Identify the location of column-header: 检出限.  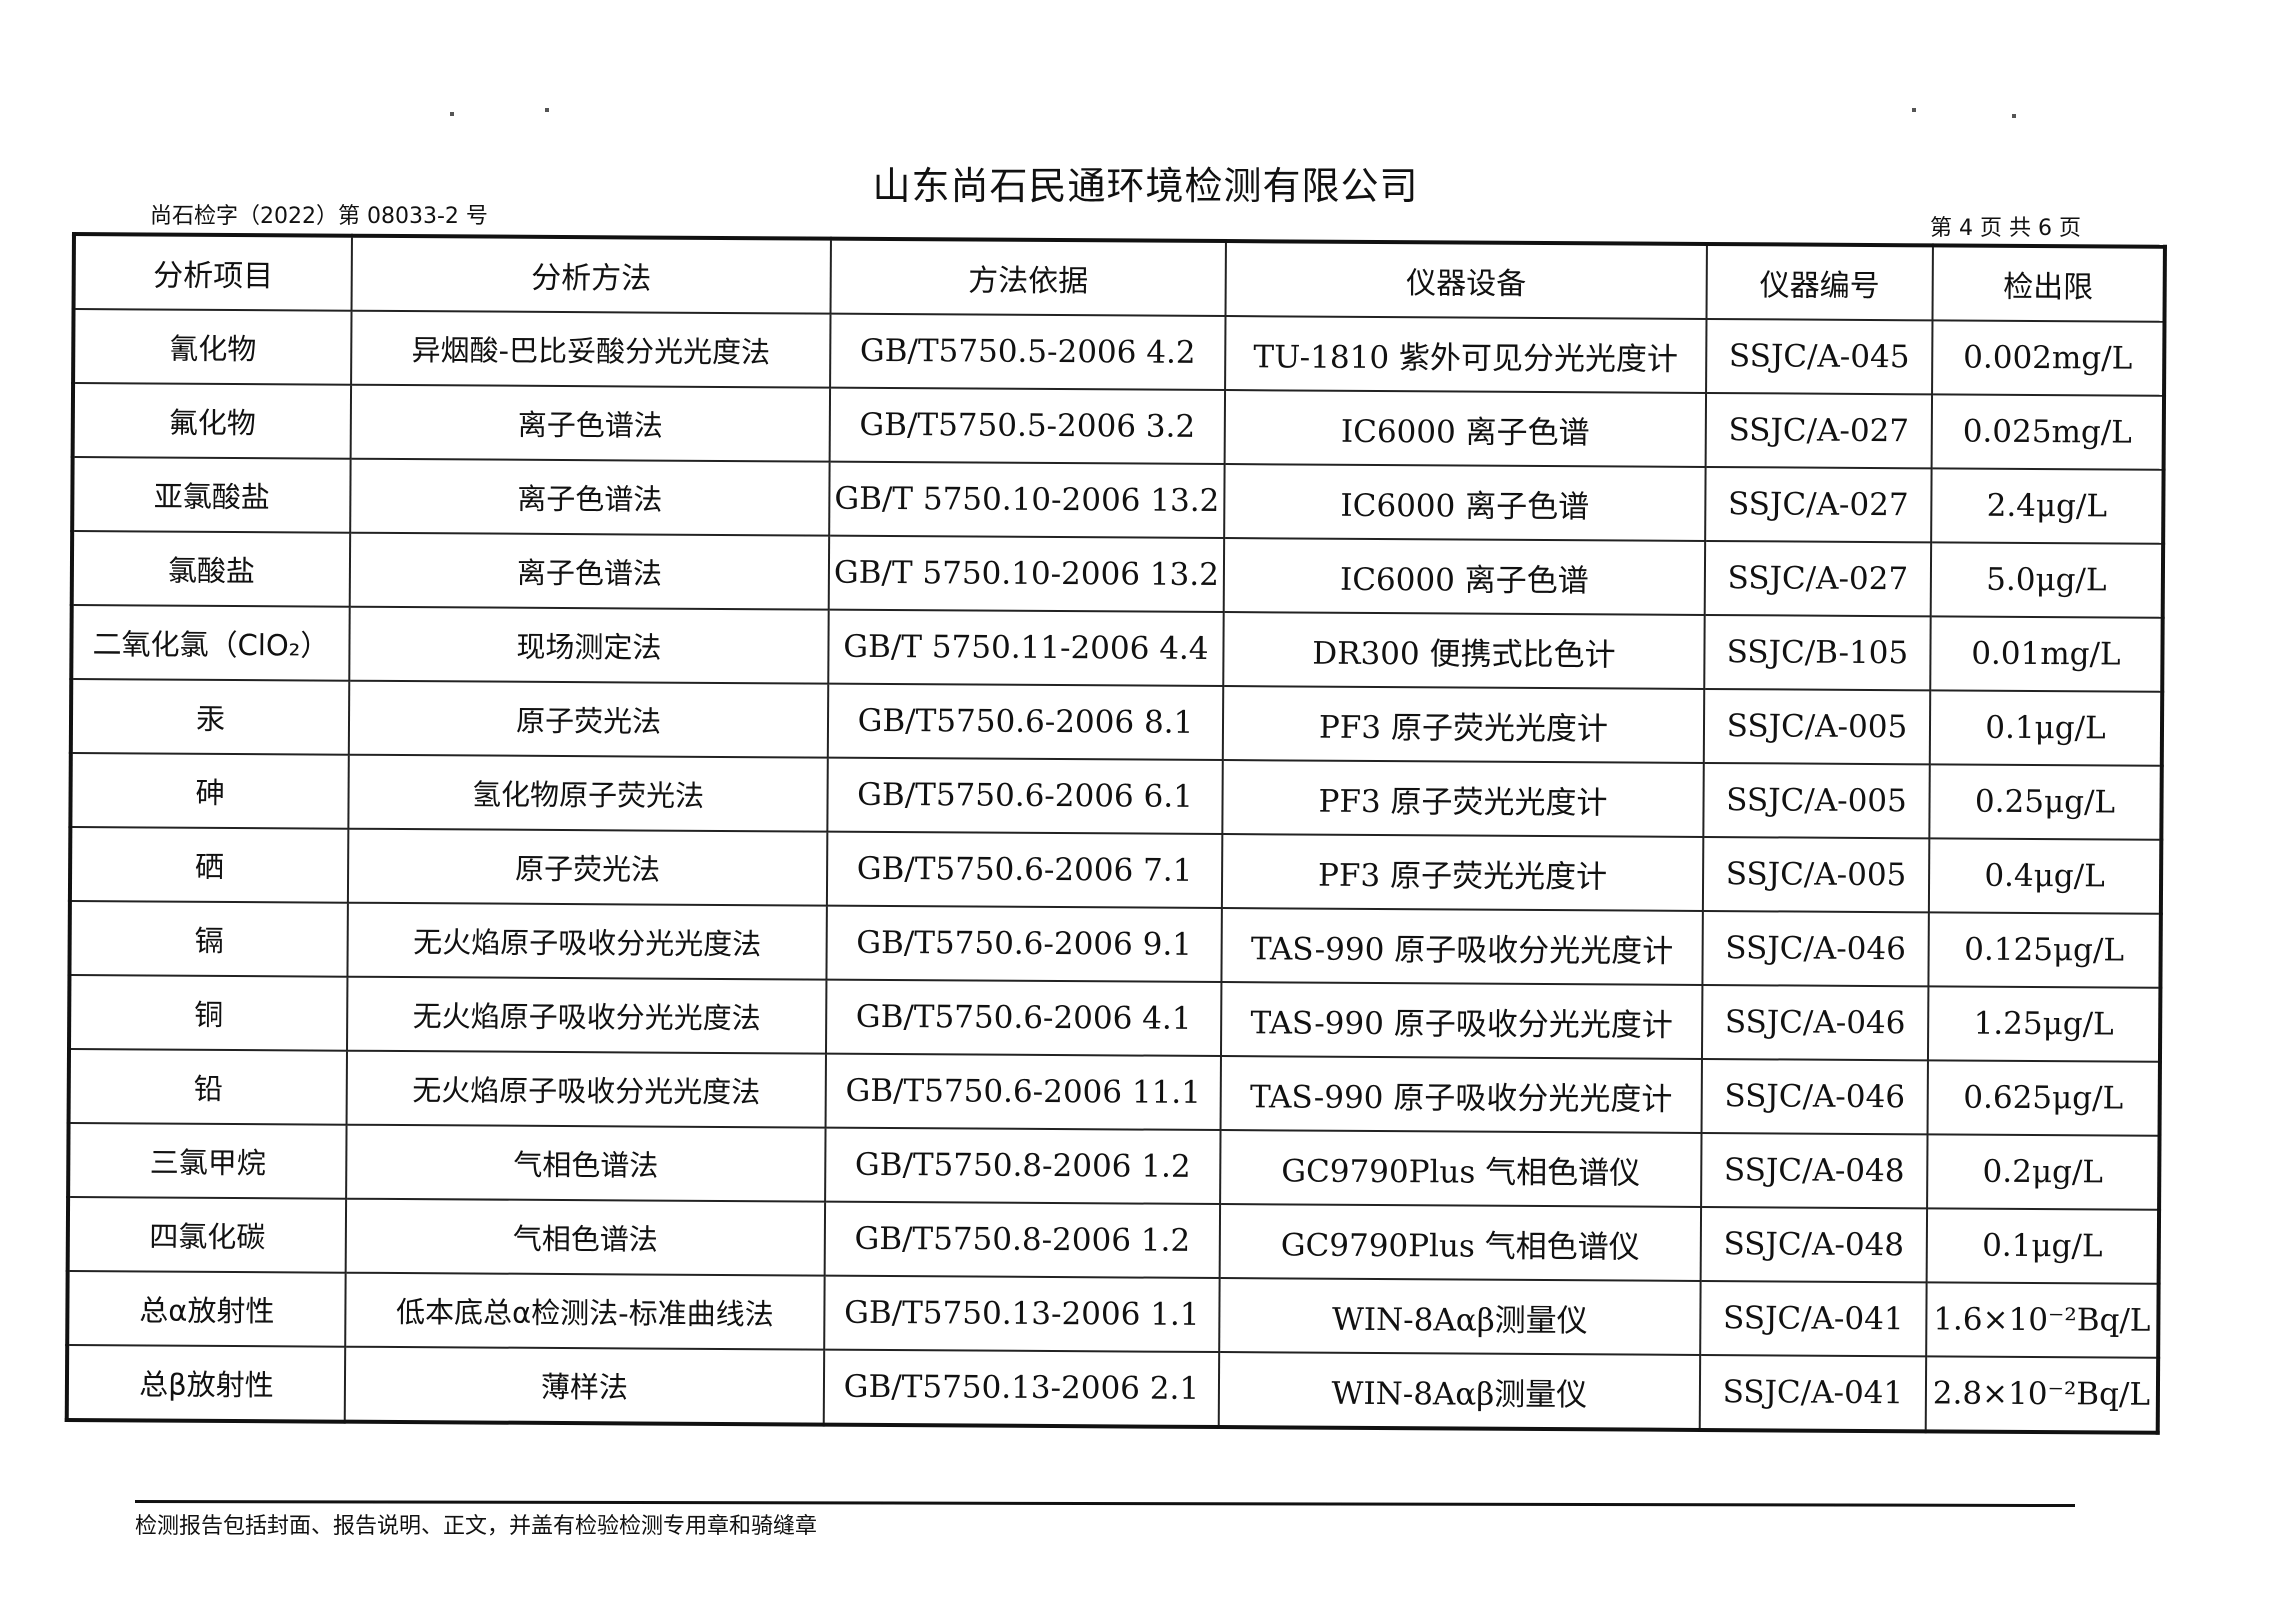
(2048, 283).